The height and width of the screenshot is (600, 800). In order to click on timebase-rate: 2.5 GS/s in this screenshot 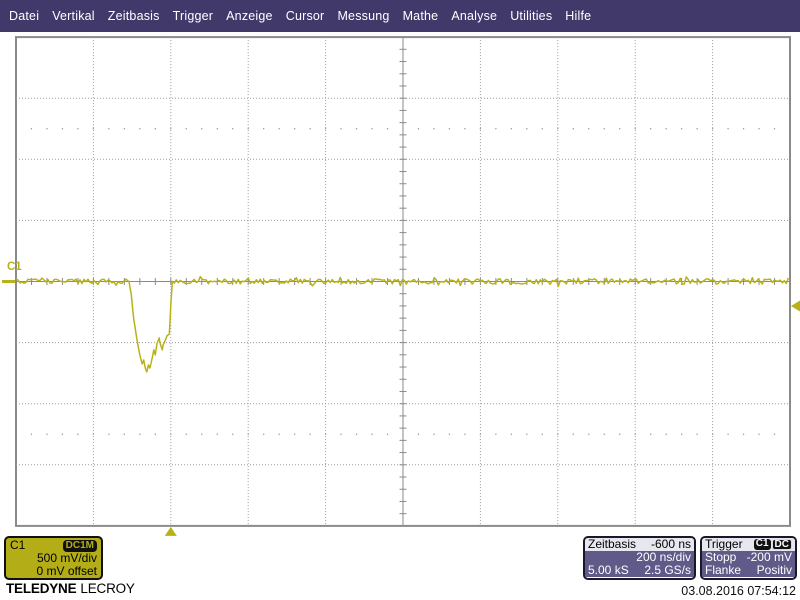, I will do `click(667, 570)`.